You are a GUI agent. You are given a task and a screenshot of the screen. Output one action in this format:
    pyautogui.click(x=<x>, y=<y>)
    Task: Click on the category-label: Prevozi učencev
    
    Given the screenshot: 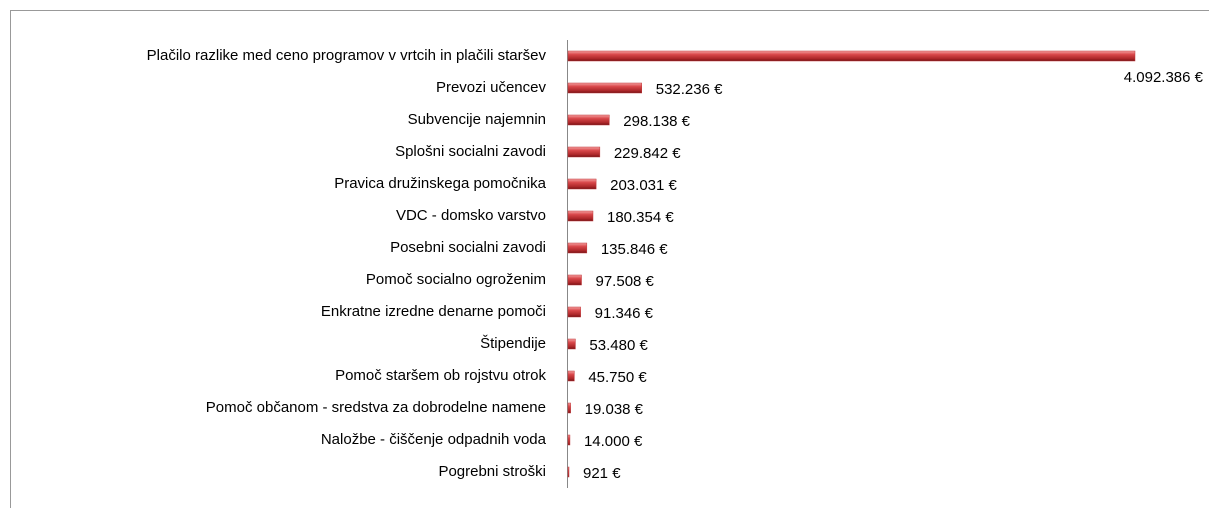 What is the action you would take?
    pyautogui.click(x=491, y=87)
    